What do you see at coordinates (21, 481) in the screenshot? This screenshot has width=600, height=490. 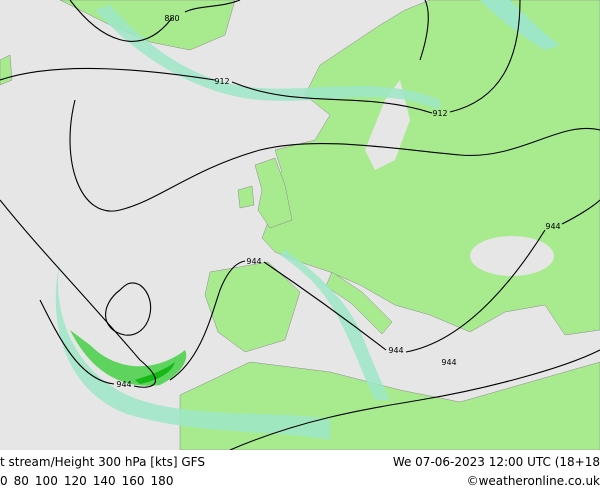 I see `legend-item: 80` at bounding box center [21, 481].